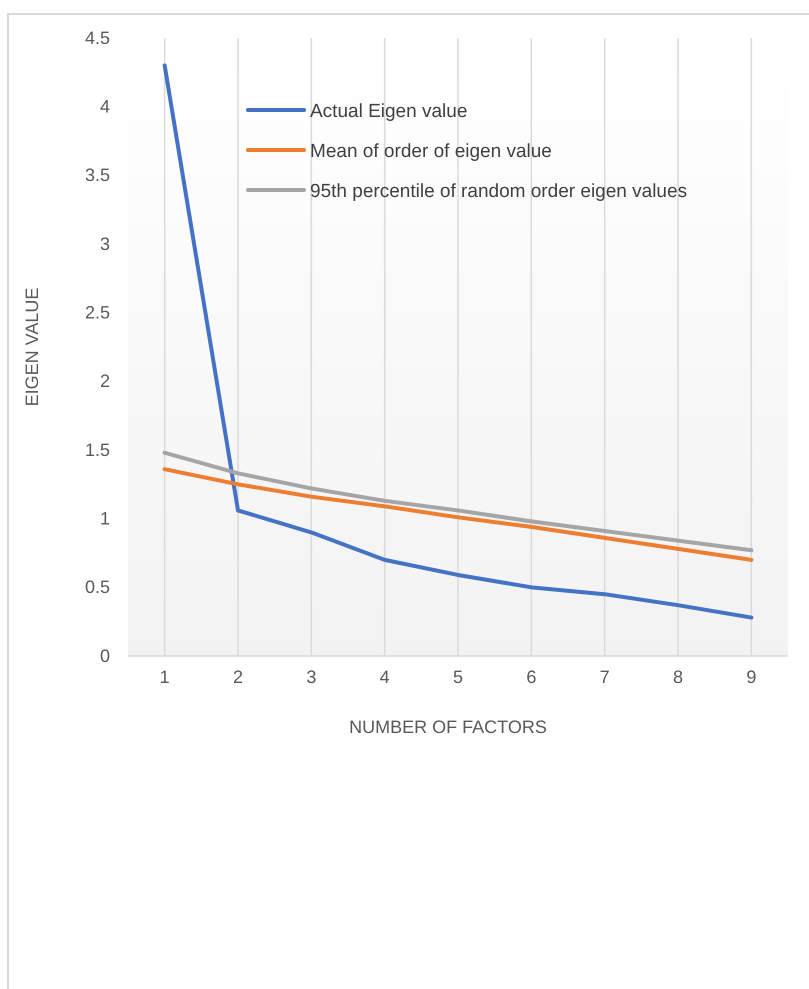 This screenshot has width=809, height=989. What do you see at coordinates (105, 518) in the screenshot?
I see `y-tick-label: 1` at bounding box center [105, 518].